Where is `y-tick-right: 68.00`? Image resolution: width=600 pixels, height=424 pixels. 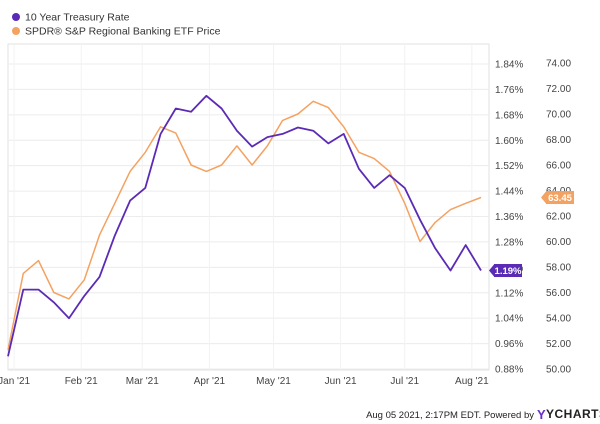
y-tick-right: 68.00 is located at coordinates (558, 140).